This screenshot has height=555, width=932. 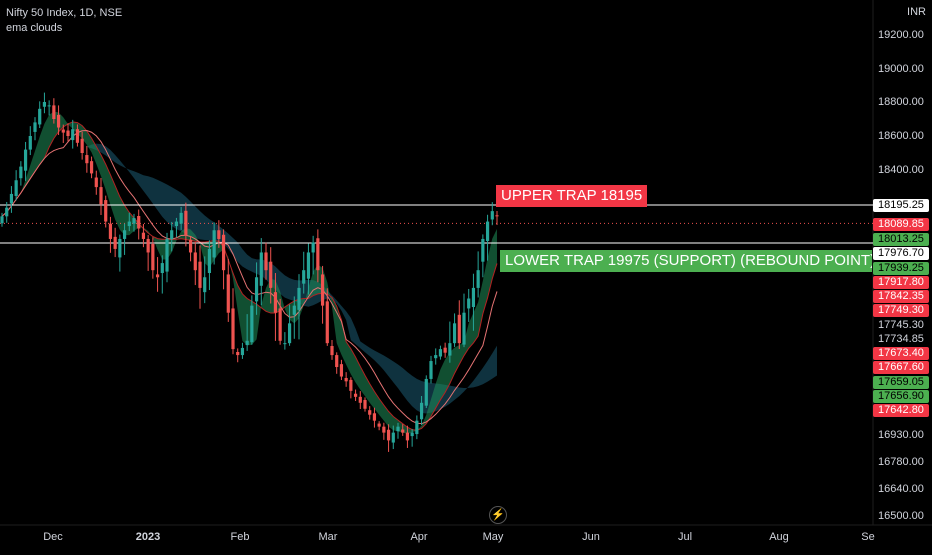 What do you see at coordinates (901, 170) in the screenshot?
I see `price-tick: 18400.00` at bounding box center [901, 170].